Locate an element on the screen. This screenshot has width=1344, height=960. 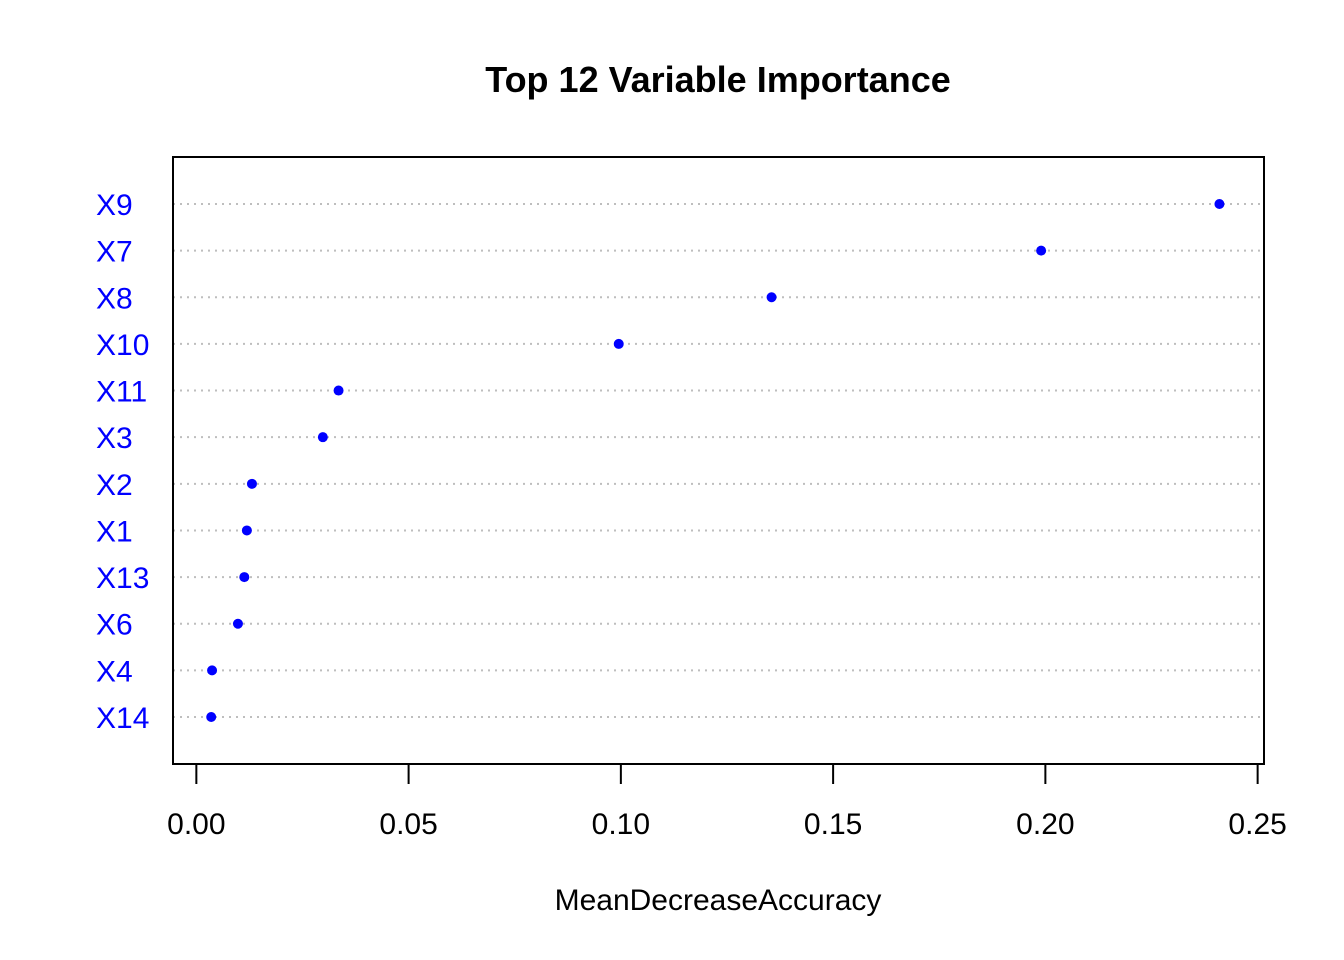
category-label-x10: X10 is located at coordinates (122, 345).